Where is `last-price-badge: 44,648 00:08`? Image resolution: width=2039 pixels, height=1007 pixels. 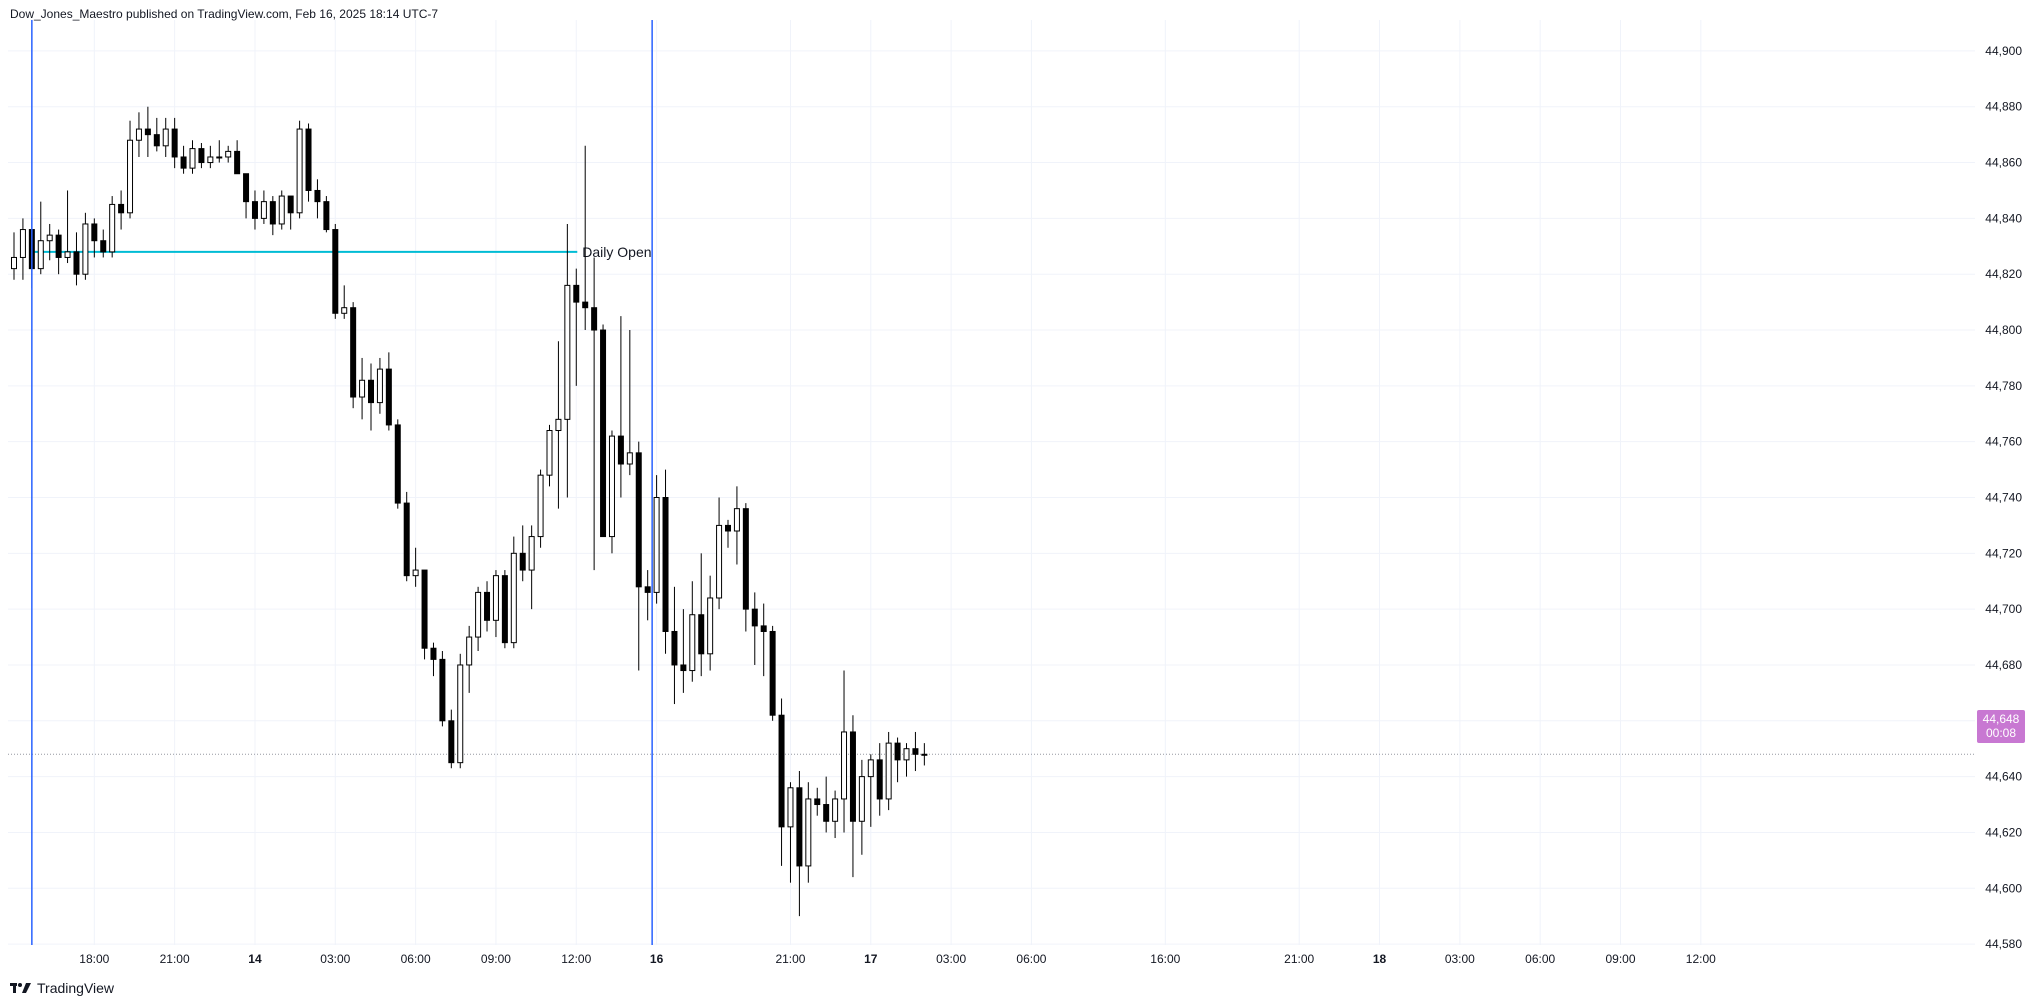
last-price-badge: 44,648 00:08 is located at coordinates (2001, 726).